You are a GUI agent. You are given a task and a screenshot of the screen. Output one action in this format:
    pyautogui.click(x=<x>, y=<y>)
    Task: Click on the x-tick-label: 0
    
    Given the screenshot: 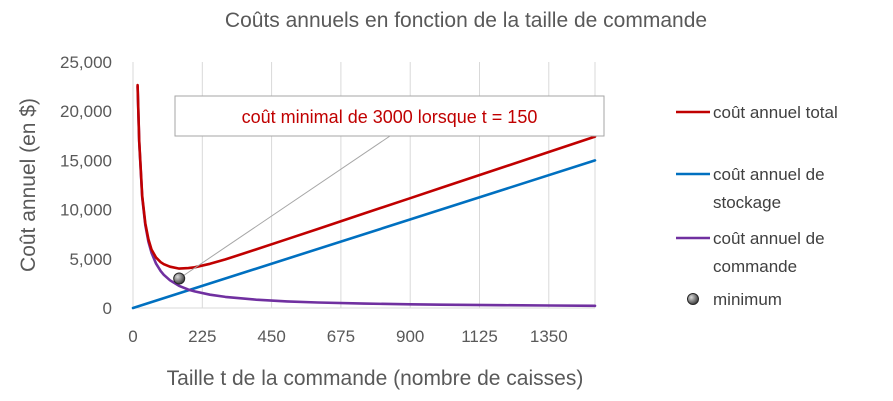 What is the action you would take?
    pyautogui.click(x=132, y=336)
    